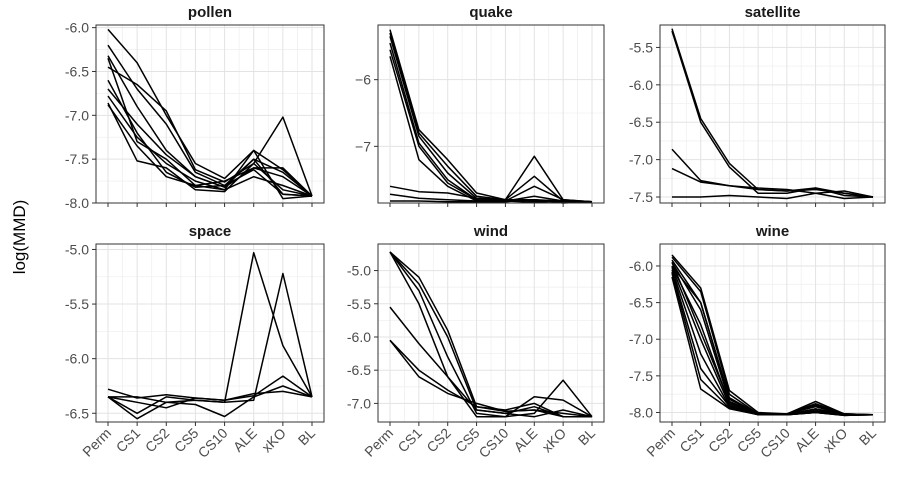  What do you see at coordinates (490, 231) in the screenshot?
I see `panel-title: wind` at bounding box center [490, 231].